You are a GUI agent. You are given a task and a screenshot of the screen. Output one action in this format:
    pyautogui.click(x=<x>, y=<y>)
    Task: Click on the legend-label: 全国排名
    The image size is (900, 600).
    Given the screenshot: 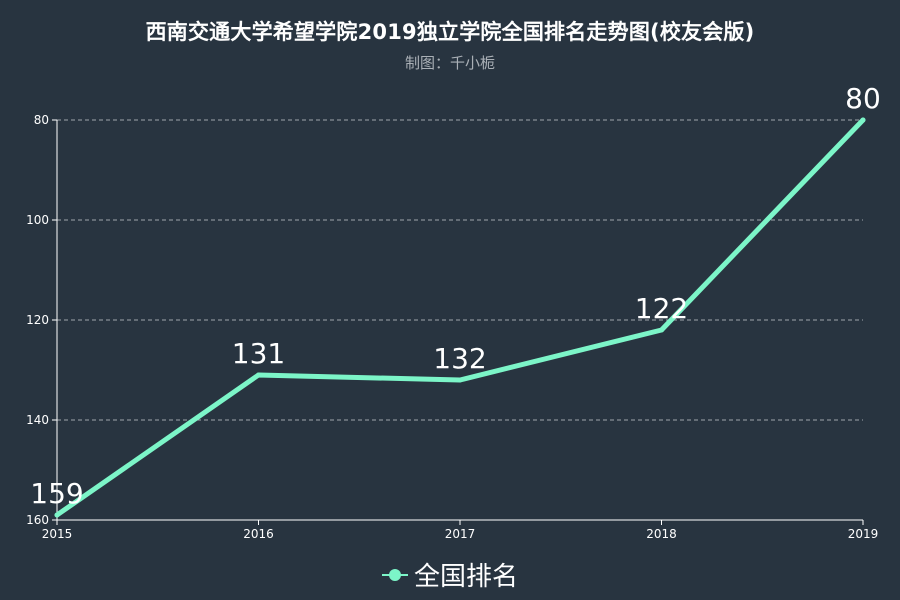 What is the action you would take?
    pyautogui.click(x=465, y=577)
    